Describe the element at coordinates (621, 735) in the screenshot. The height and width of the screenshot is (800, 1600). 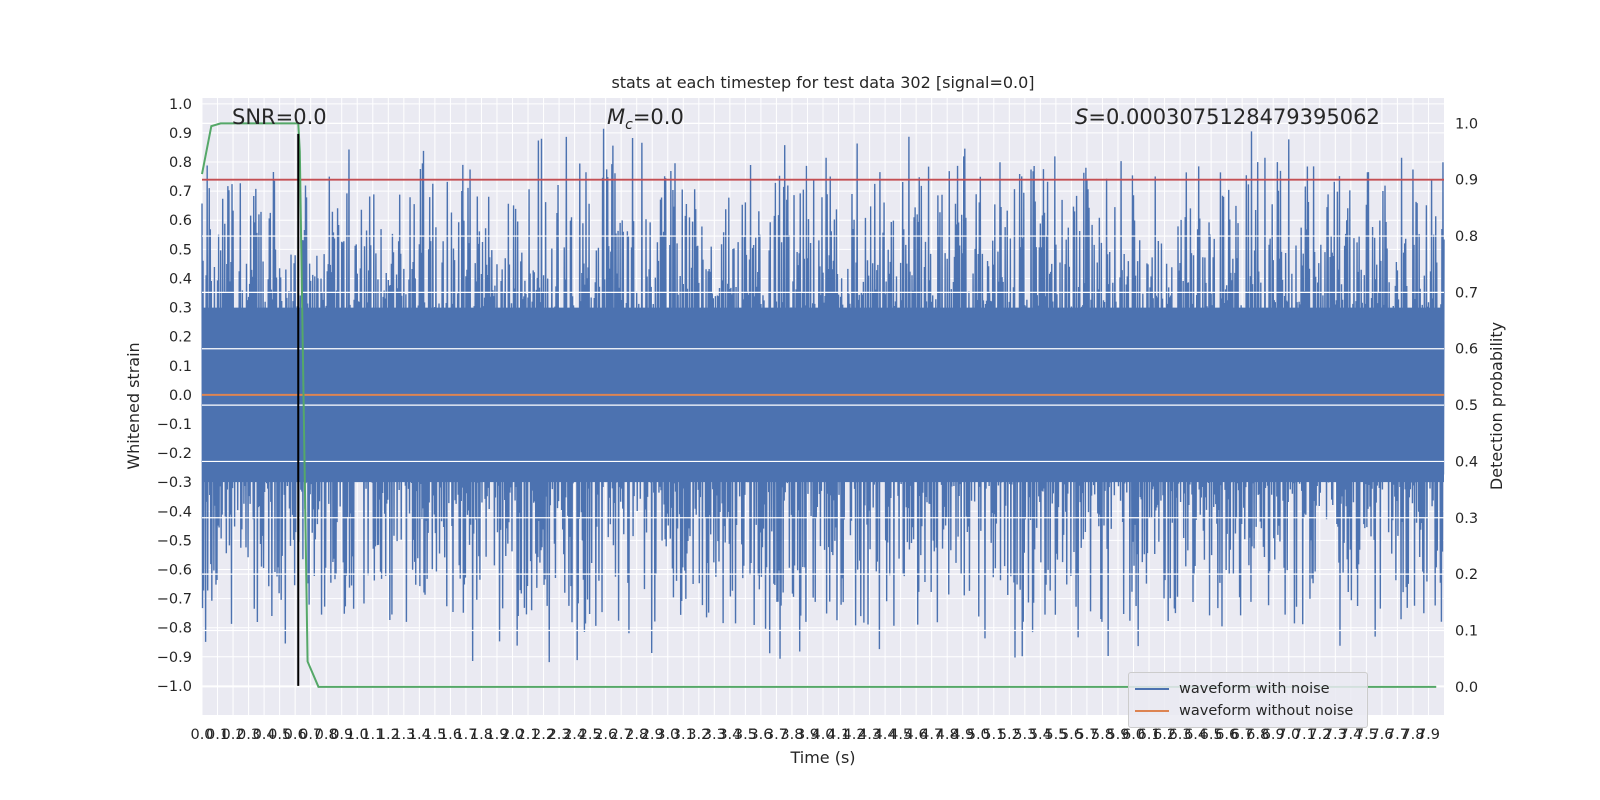
I see `x-tick-label: 2.7` at that location.